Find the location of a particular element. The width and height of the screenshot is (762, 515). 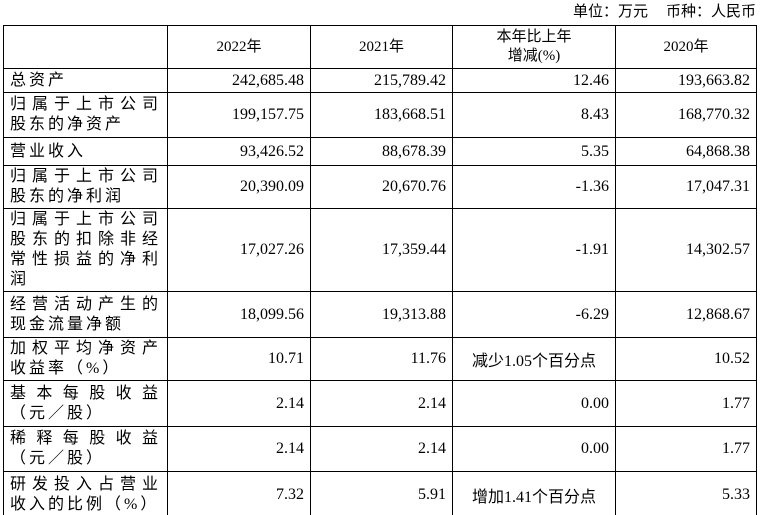

cell-2021: 215,789.42 is located at coordinates (381, 80).